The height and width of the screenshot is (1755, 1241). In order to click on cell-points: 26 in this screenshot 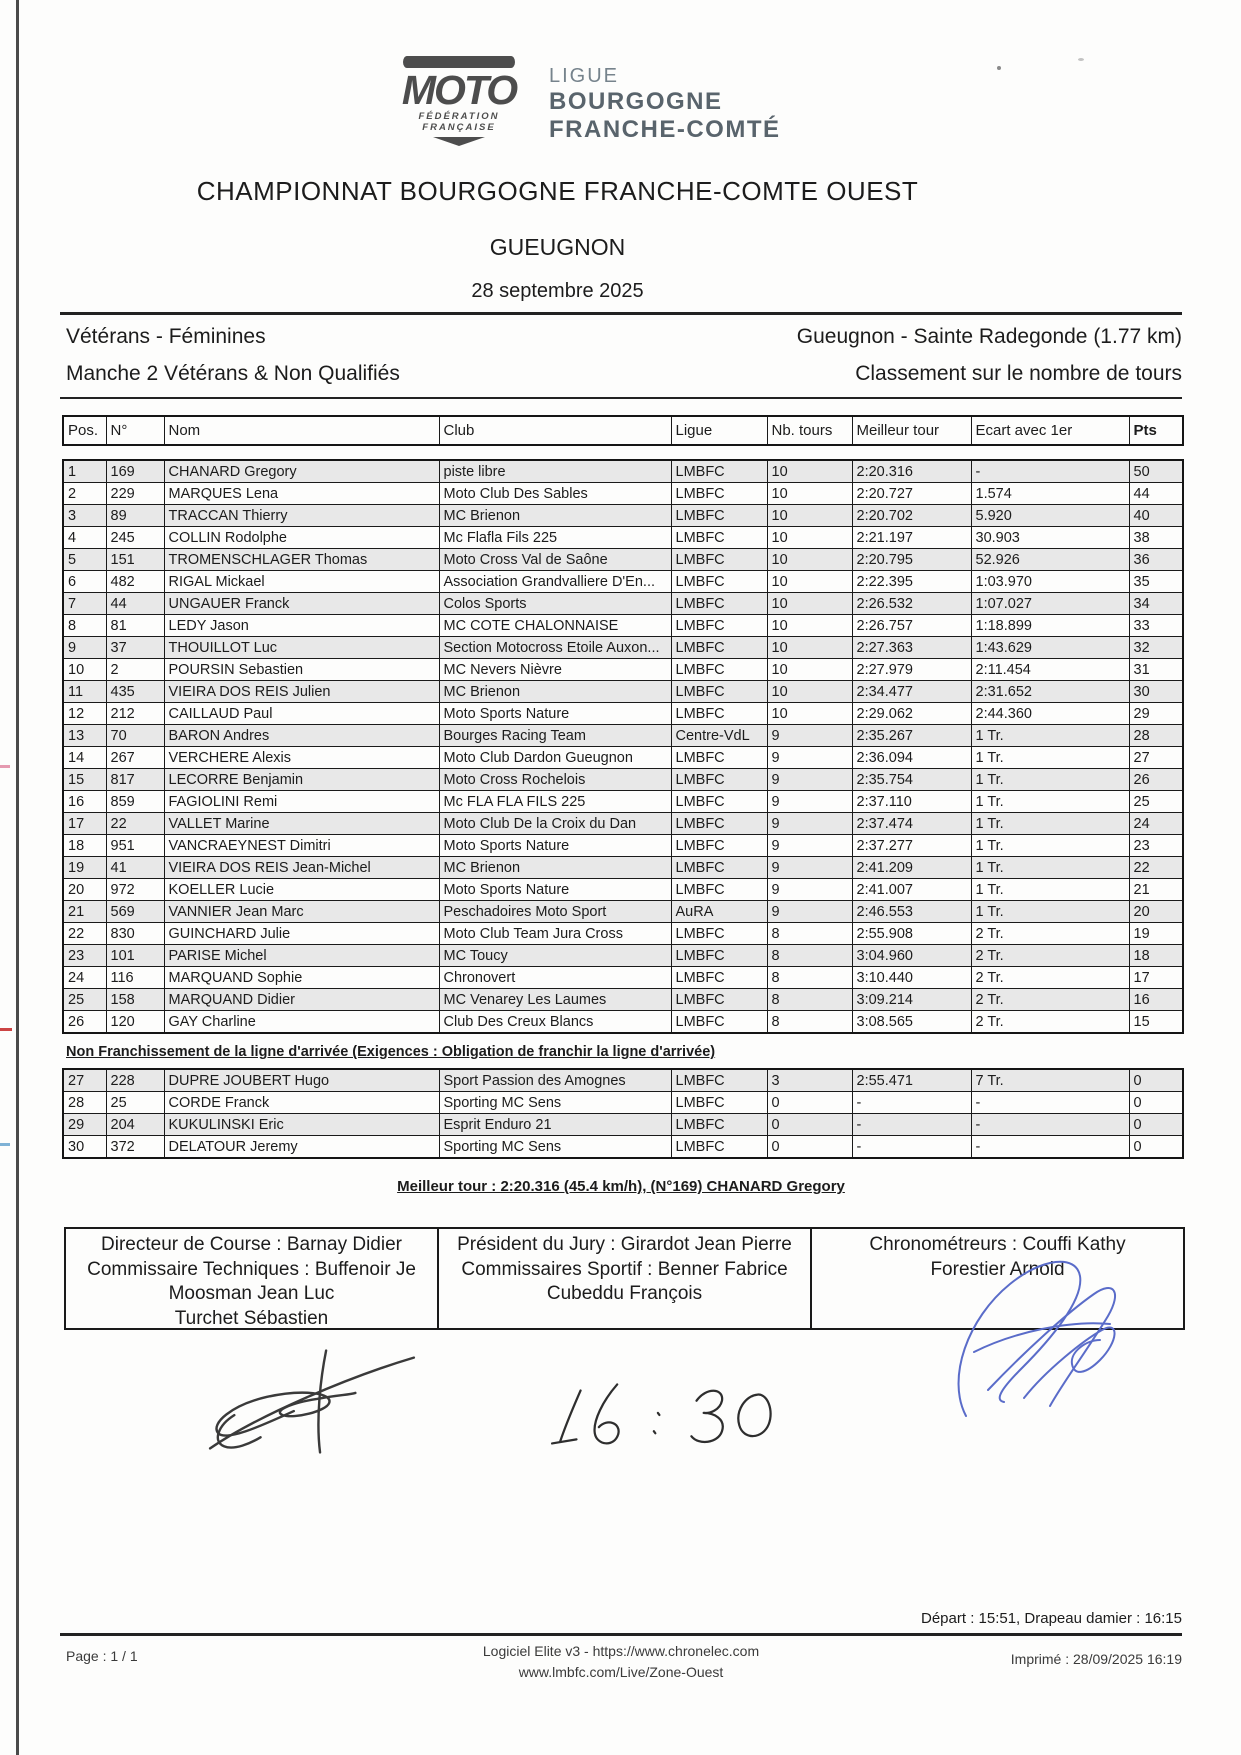, I will do `click(1156, 779)`.